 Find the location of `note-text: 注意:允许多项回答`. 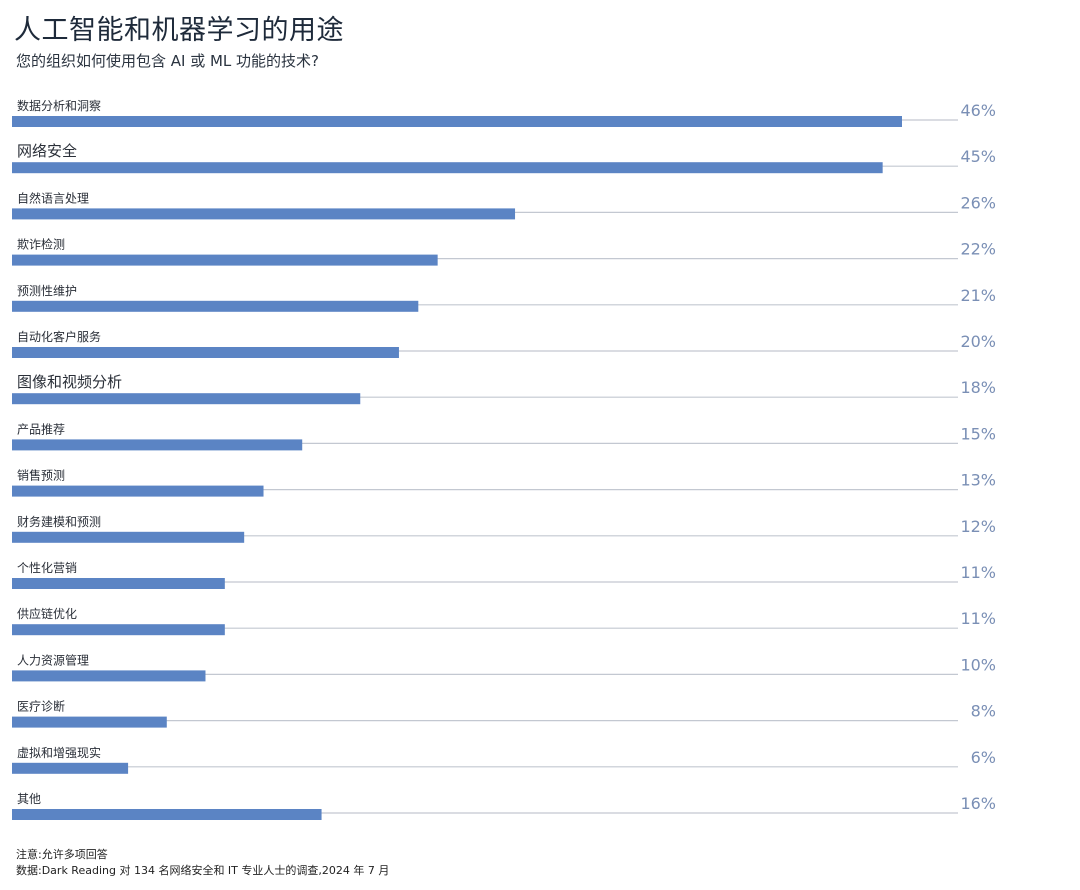

note-text: 注意:允许多项回答 is located at coordinates (62, 854).